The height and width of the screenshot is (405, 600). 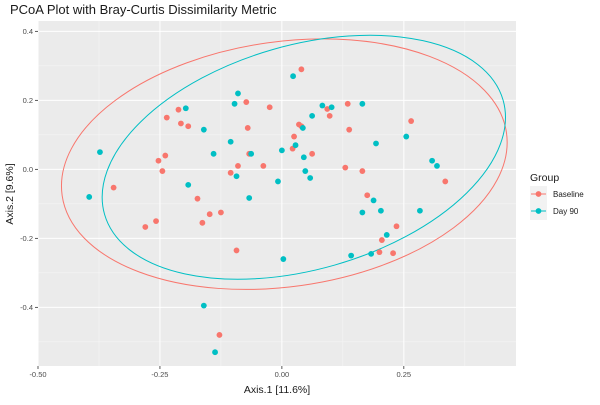 What do you see at coordinates (277, 390) in the screenshot?
I see `x-axis-title: Axis.1 [11.6%]` at bounding box center [277, 390].